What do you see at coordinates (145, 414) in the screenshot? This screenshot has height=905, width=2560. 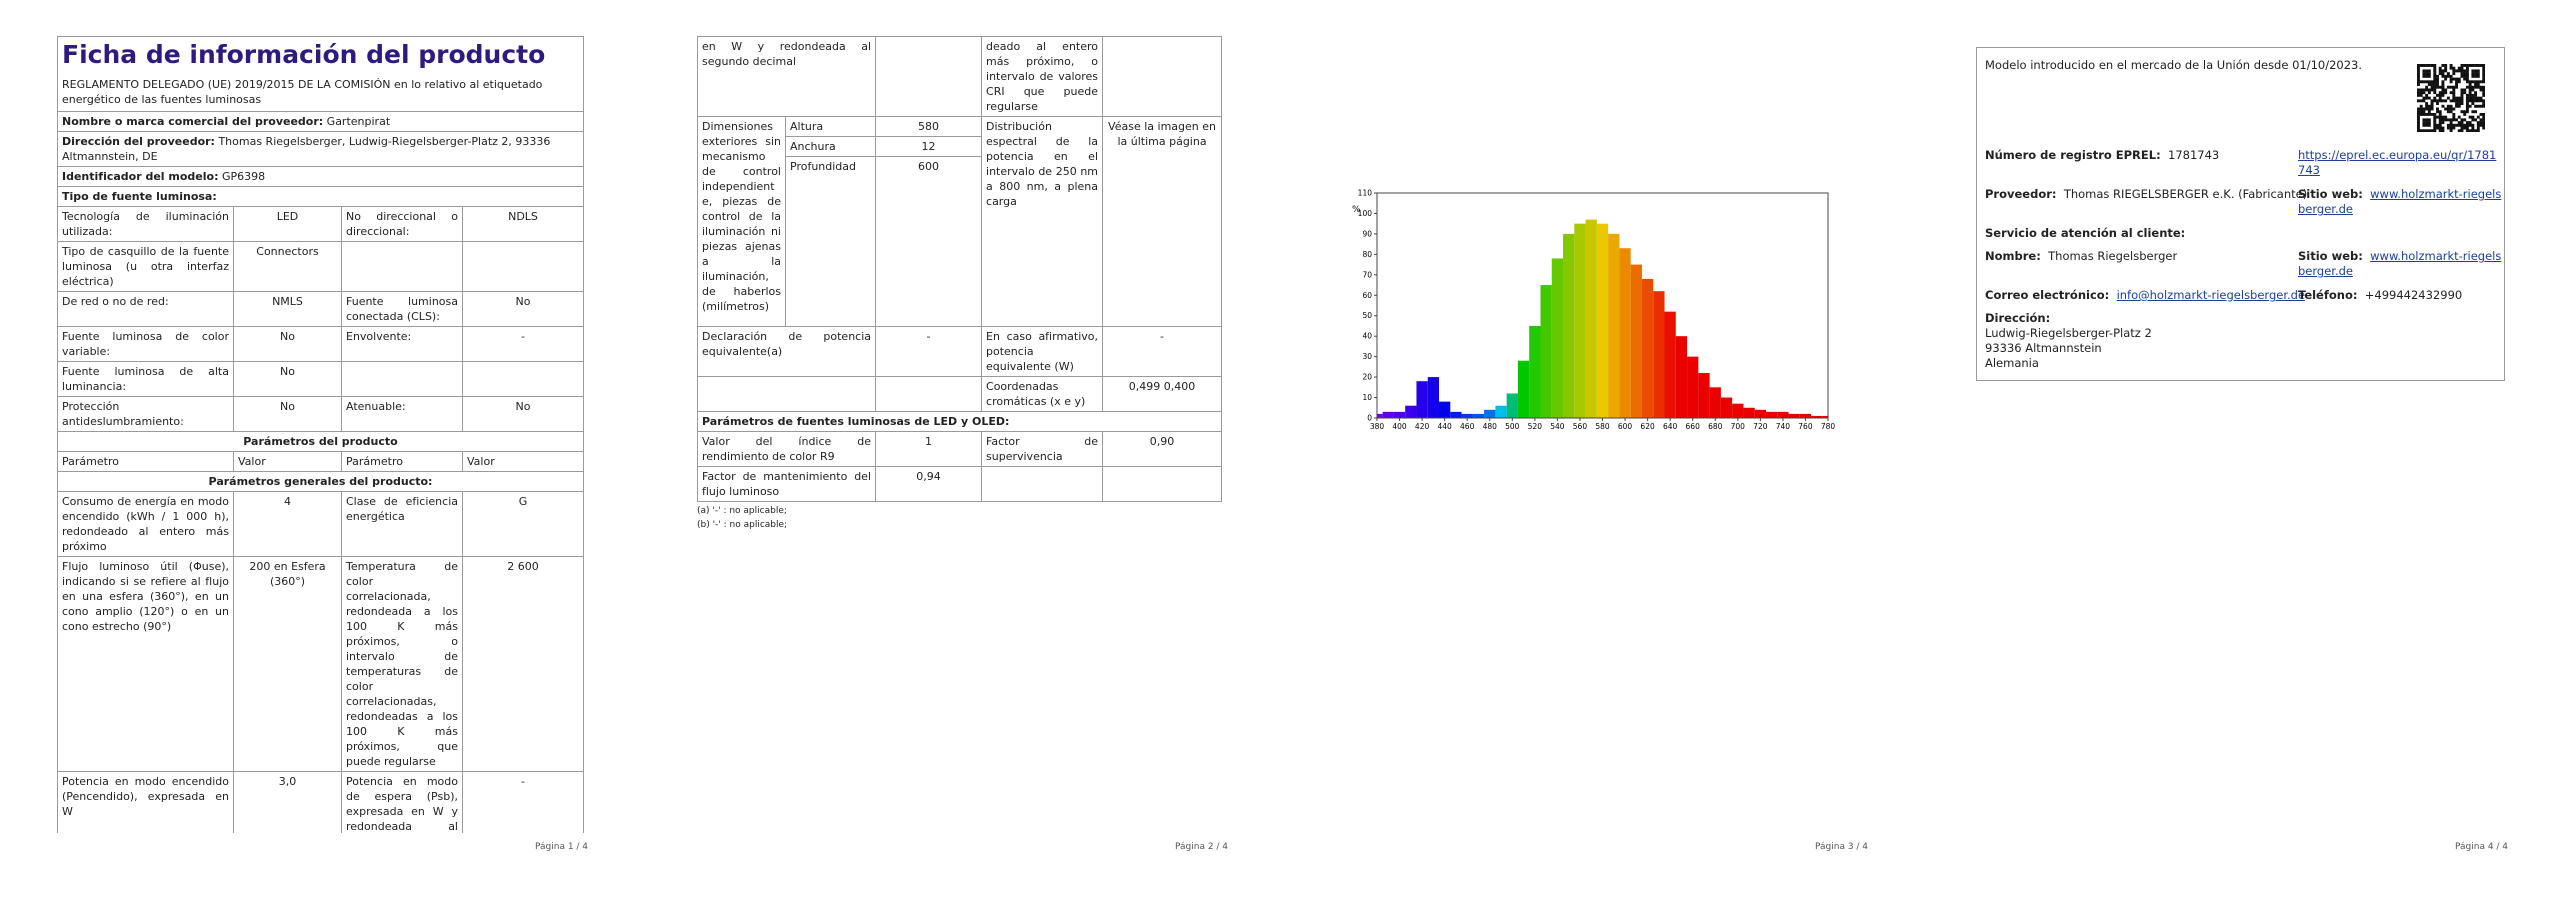 I see `label-cell: Protección antideslumbramiento:` at bounding box center [145, 414].